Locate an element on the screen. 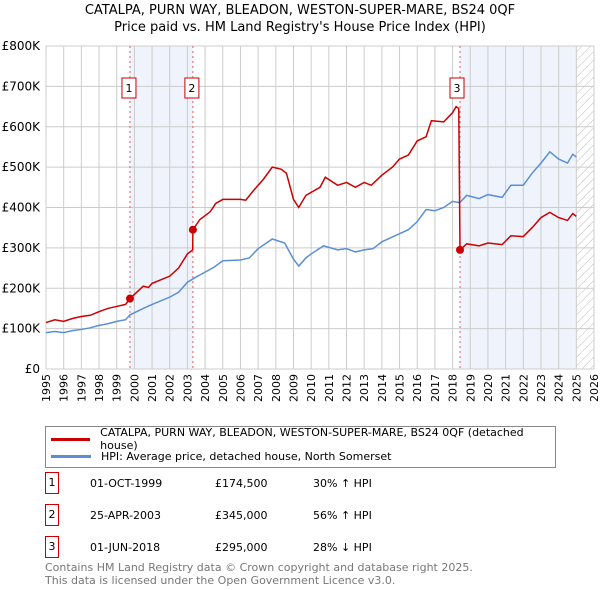 The height and width of the screenshot is (590, 600). sale-badge: 2 is located at coordinates (52, 515).